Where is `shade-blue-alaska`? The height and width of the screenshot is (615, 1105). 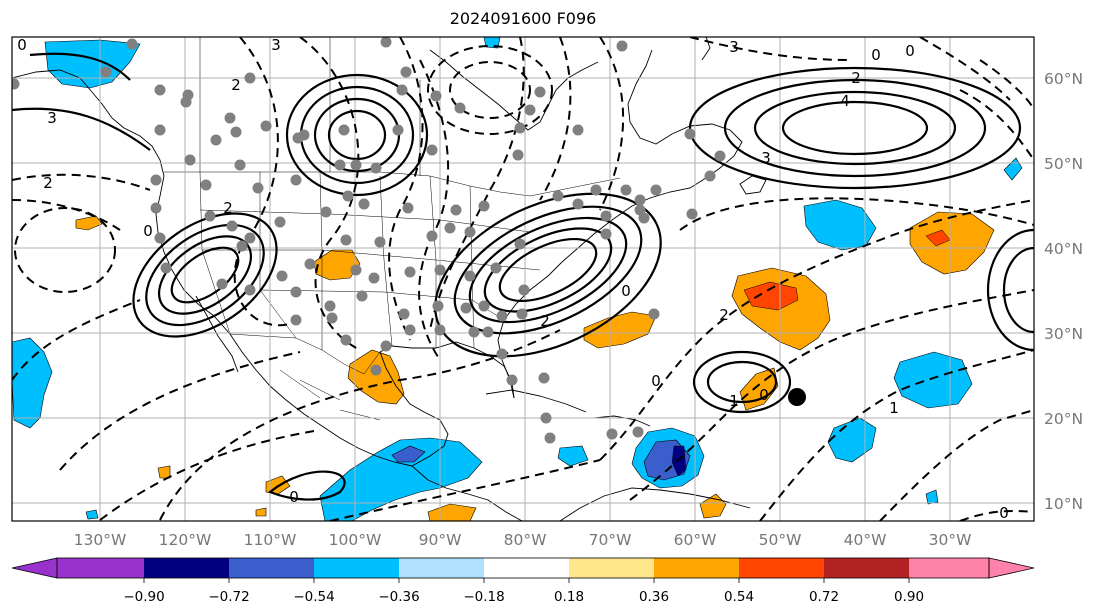
shade-blue-alaska is located at coordinates (92, 64).